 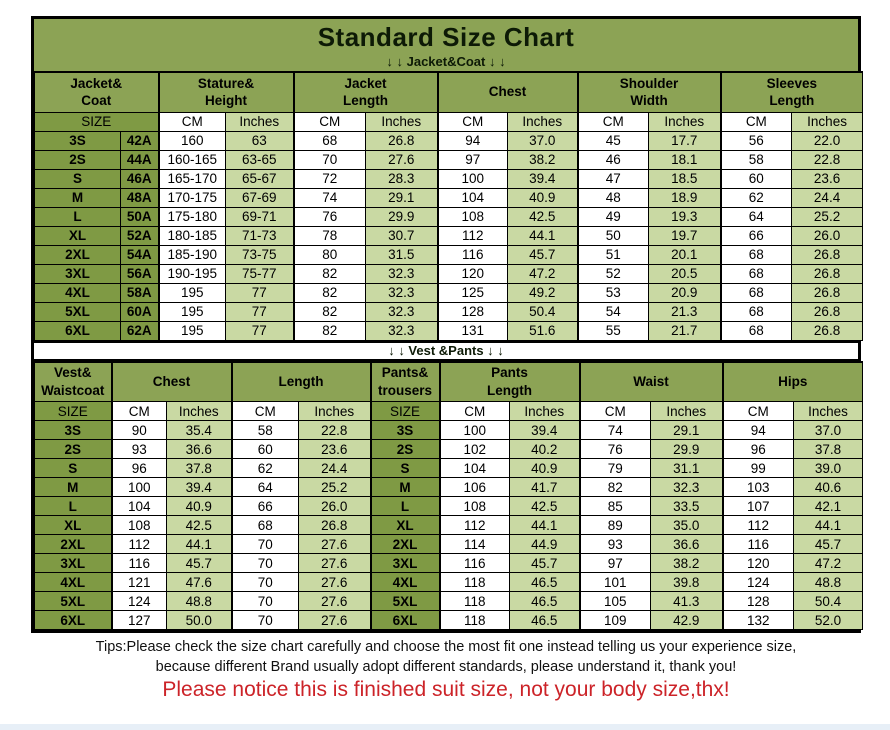 What do you see at coordinates (613, 140) in the screenshot?
I see `measurement-cell: 45` at bounding box center [613, 140].